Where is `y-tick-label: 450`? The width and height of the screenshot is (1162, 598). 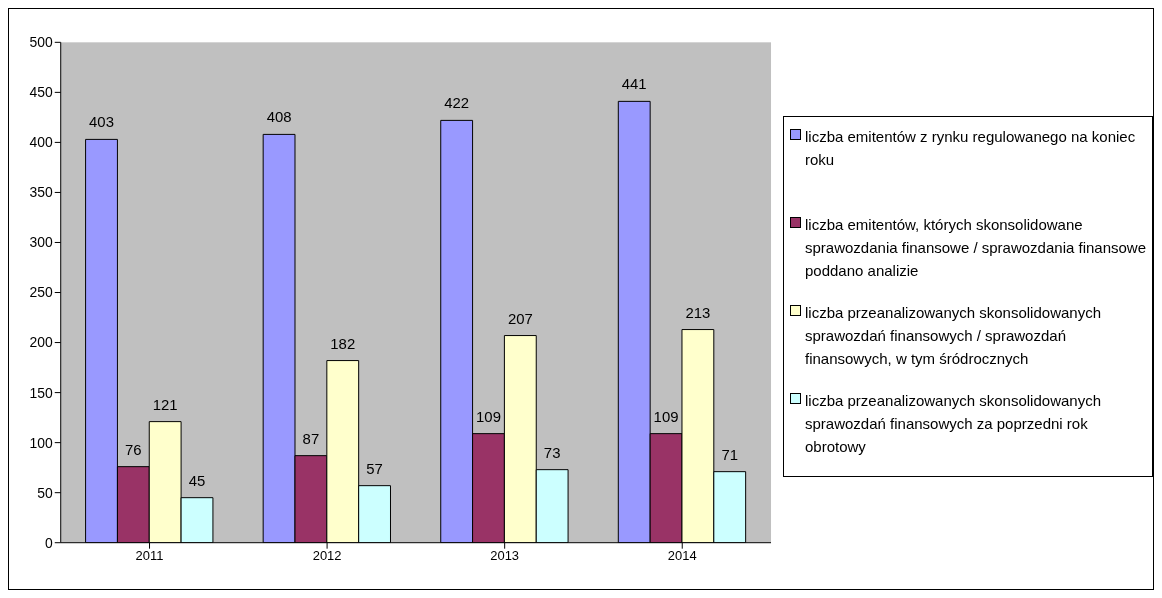 y-tick-label: 450 is located at coordinates (41, 92).